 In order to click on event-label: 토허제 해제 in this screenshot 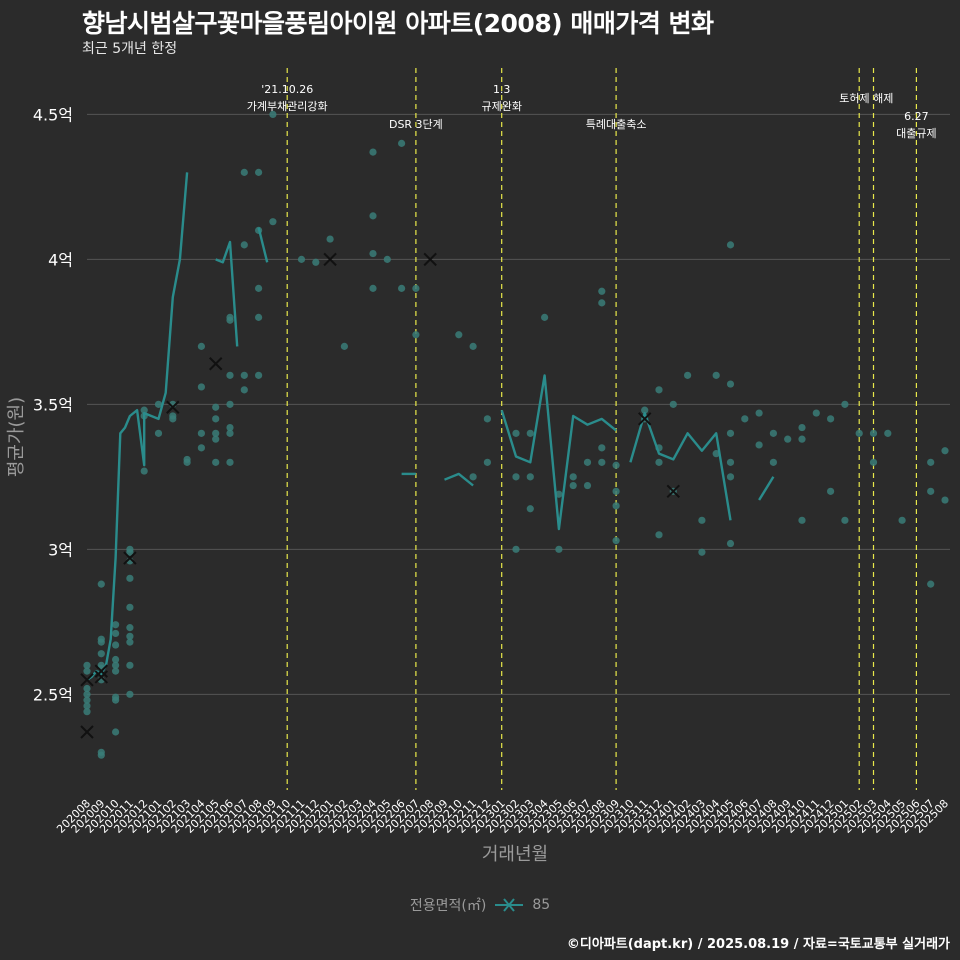, I will do `click(866, 98)`.